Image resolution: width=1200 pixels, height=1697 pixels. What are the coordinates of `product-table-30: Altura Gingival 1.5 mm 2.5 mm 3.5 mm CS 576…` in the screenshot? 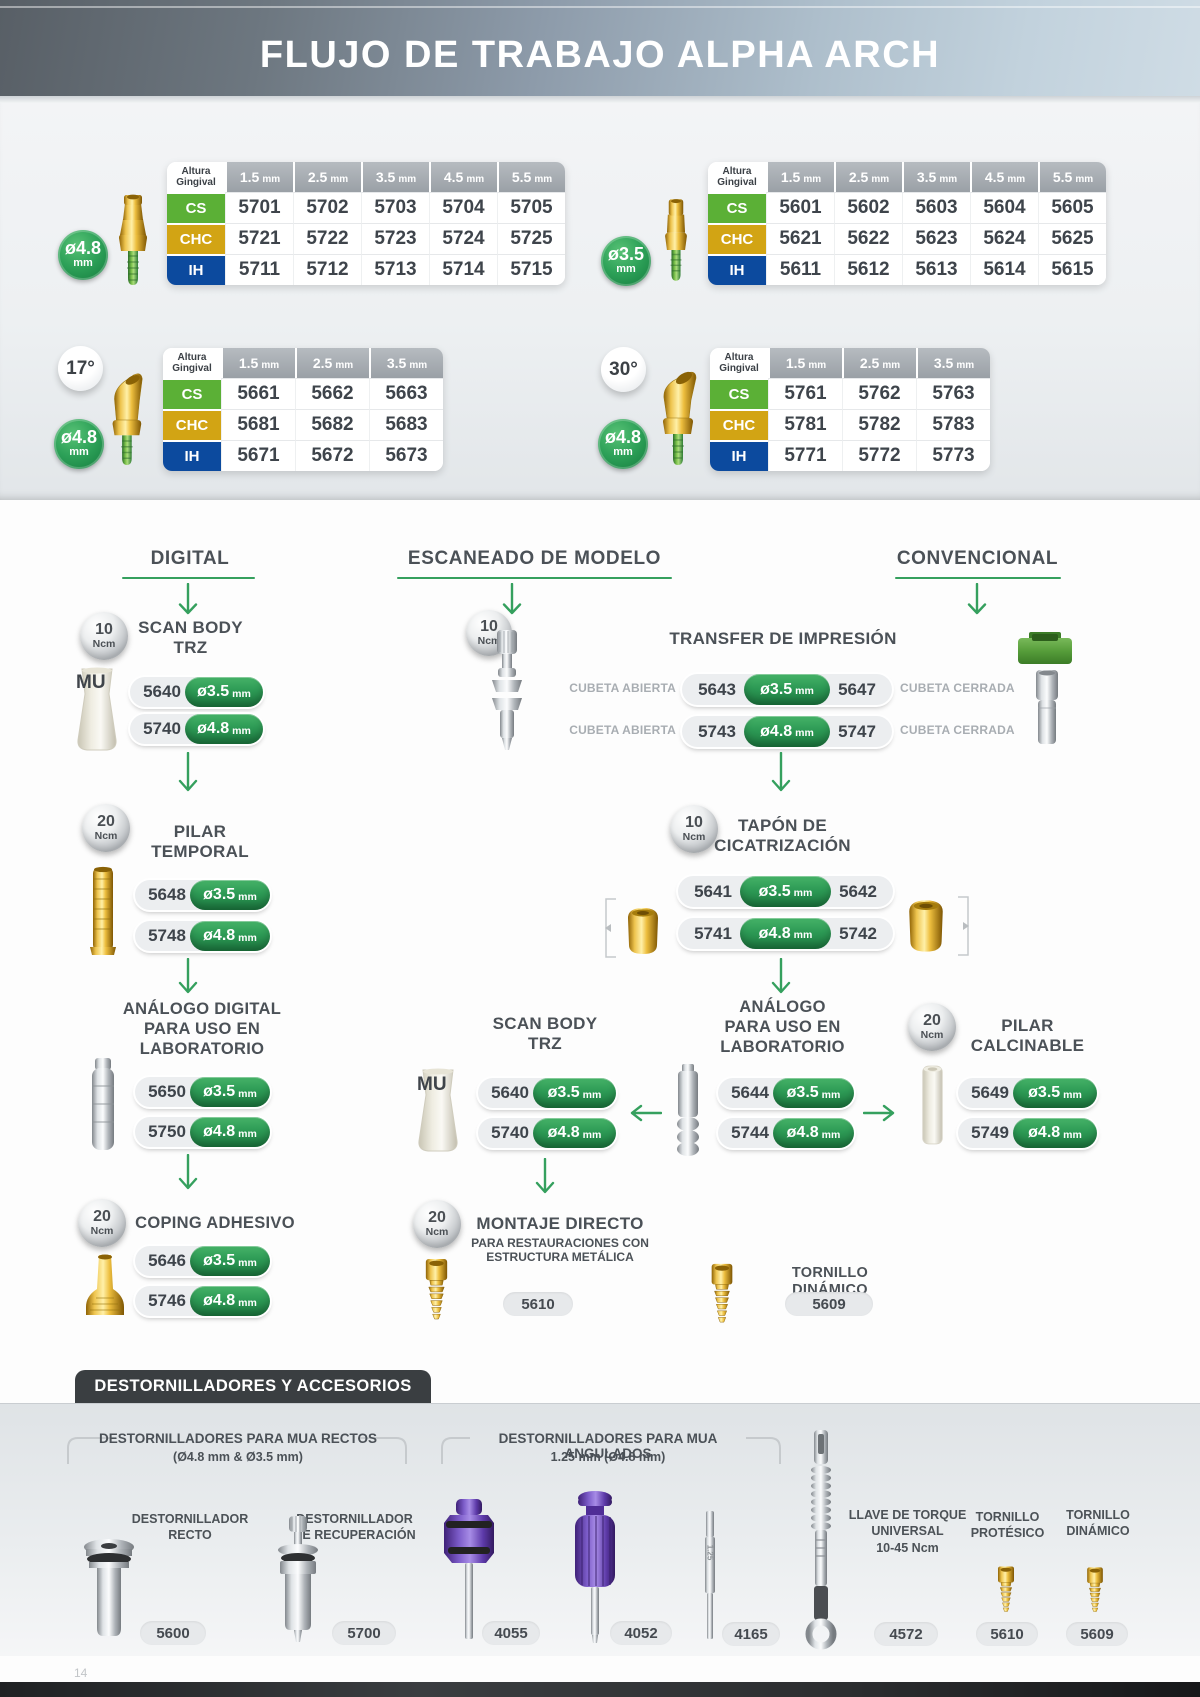 It's located at (850, 409).